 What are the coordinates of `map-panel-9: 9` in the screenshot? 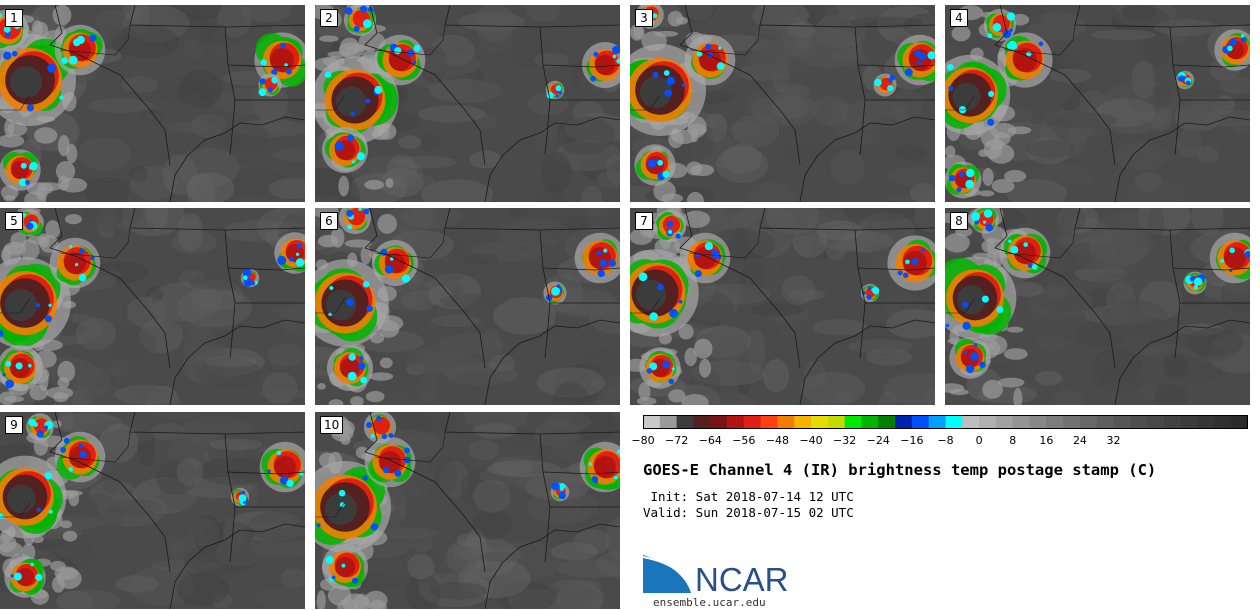 It's located at (152, 510).